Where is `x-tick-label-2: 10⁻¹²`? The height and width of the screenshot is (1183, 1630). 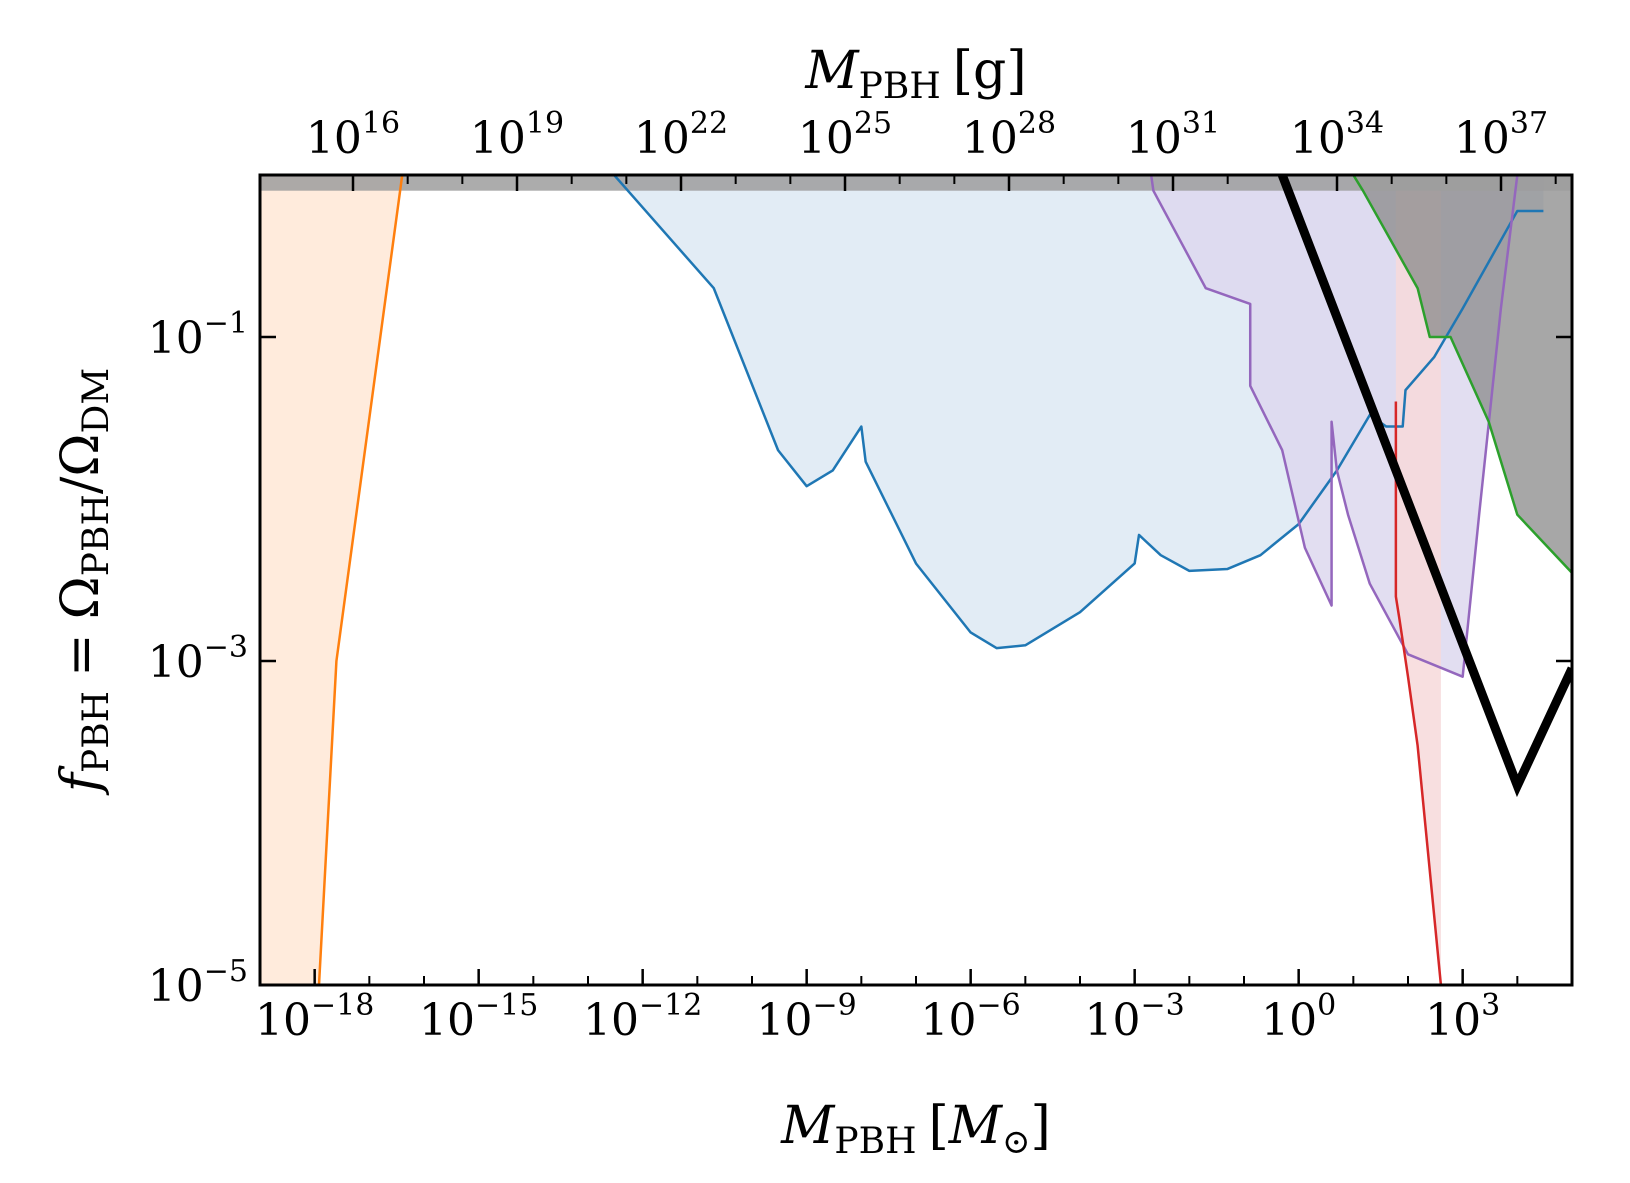 x-tick-label-2: 10⁻¹² is located at coordinates (642, 1017).